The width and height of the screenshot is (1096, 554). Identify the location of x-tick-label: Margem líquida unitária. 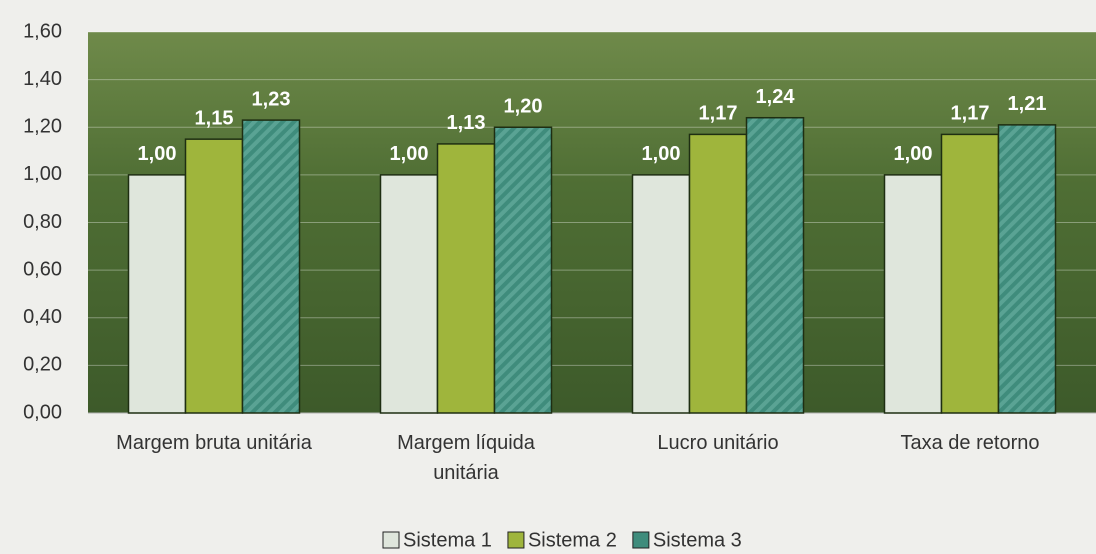
(466, 458).